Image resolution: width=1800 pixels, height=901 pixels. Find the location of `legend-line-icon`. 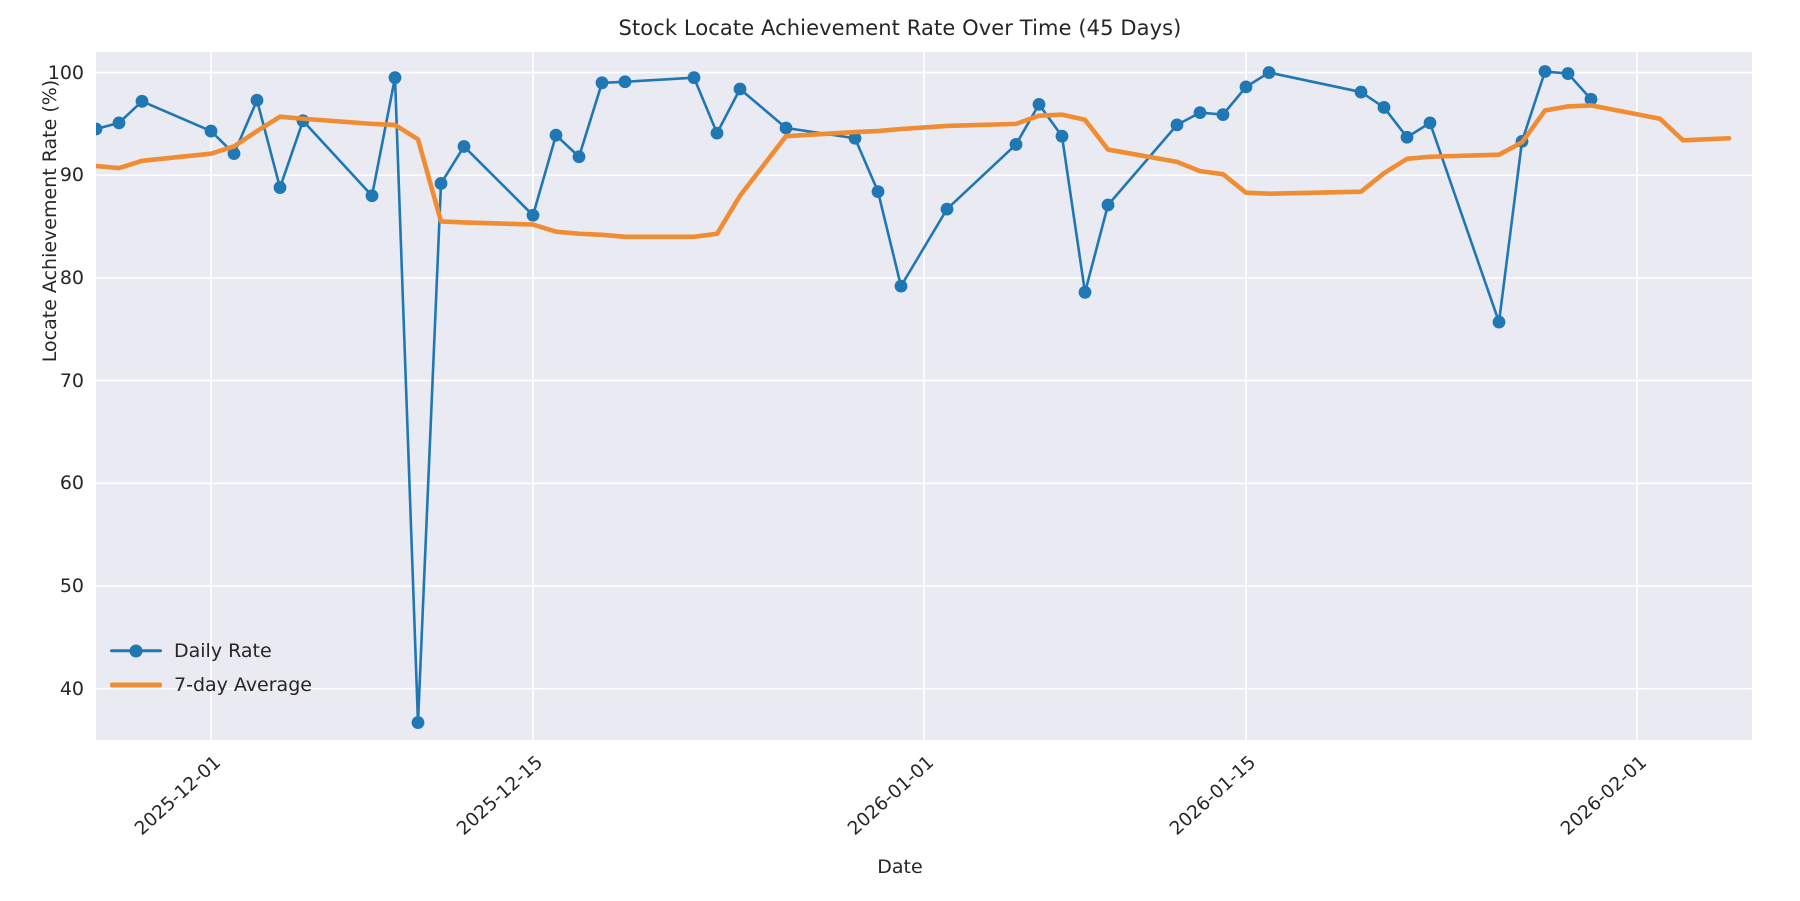

legend-line-icon is located at coordinates (136, 685).